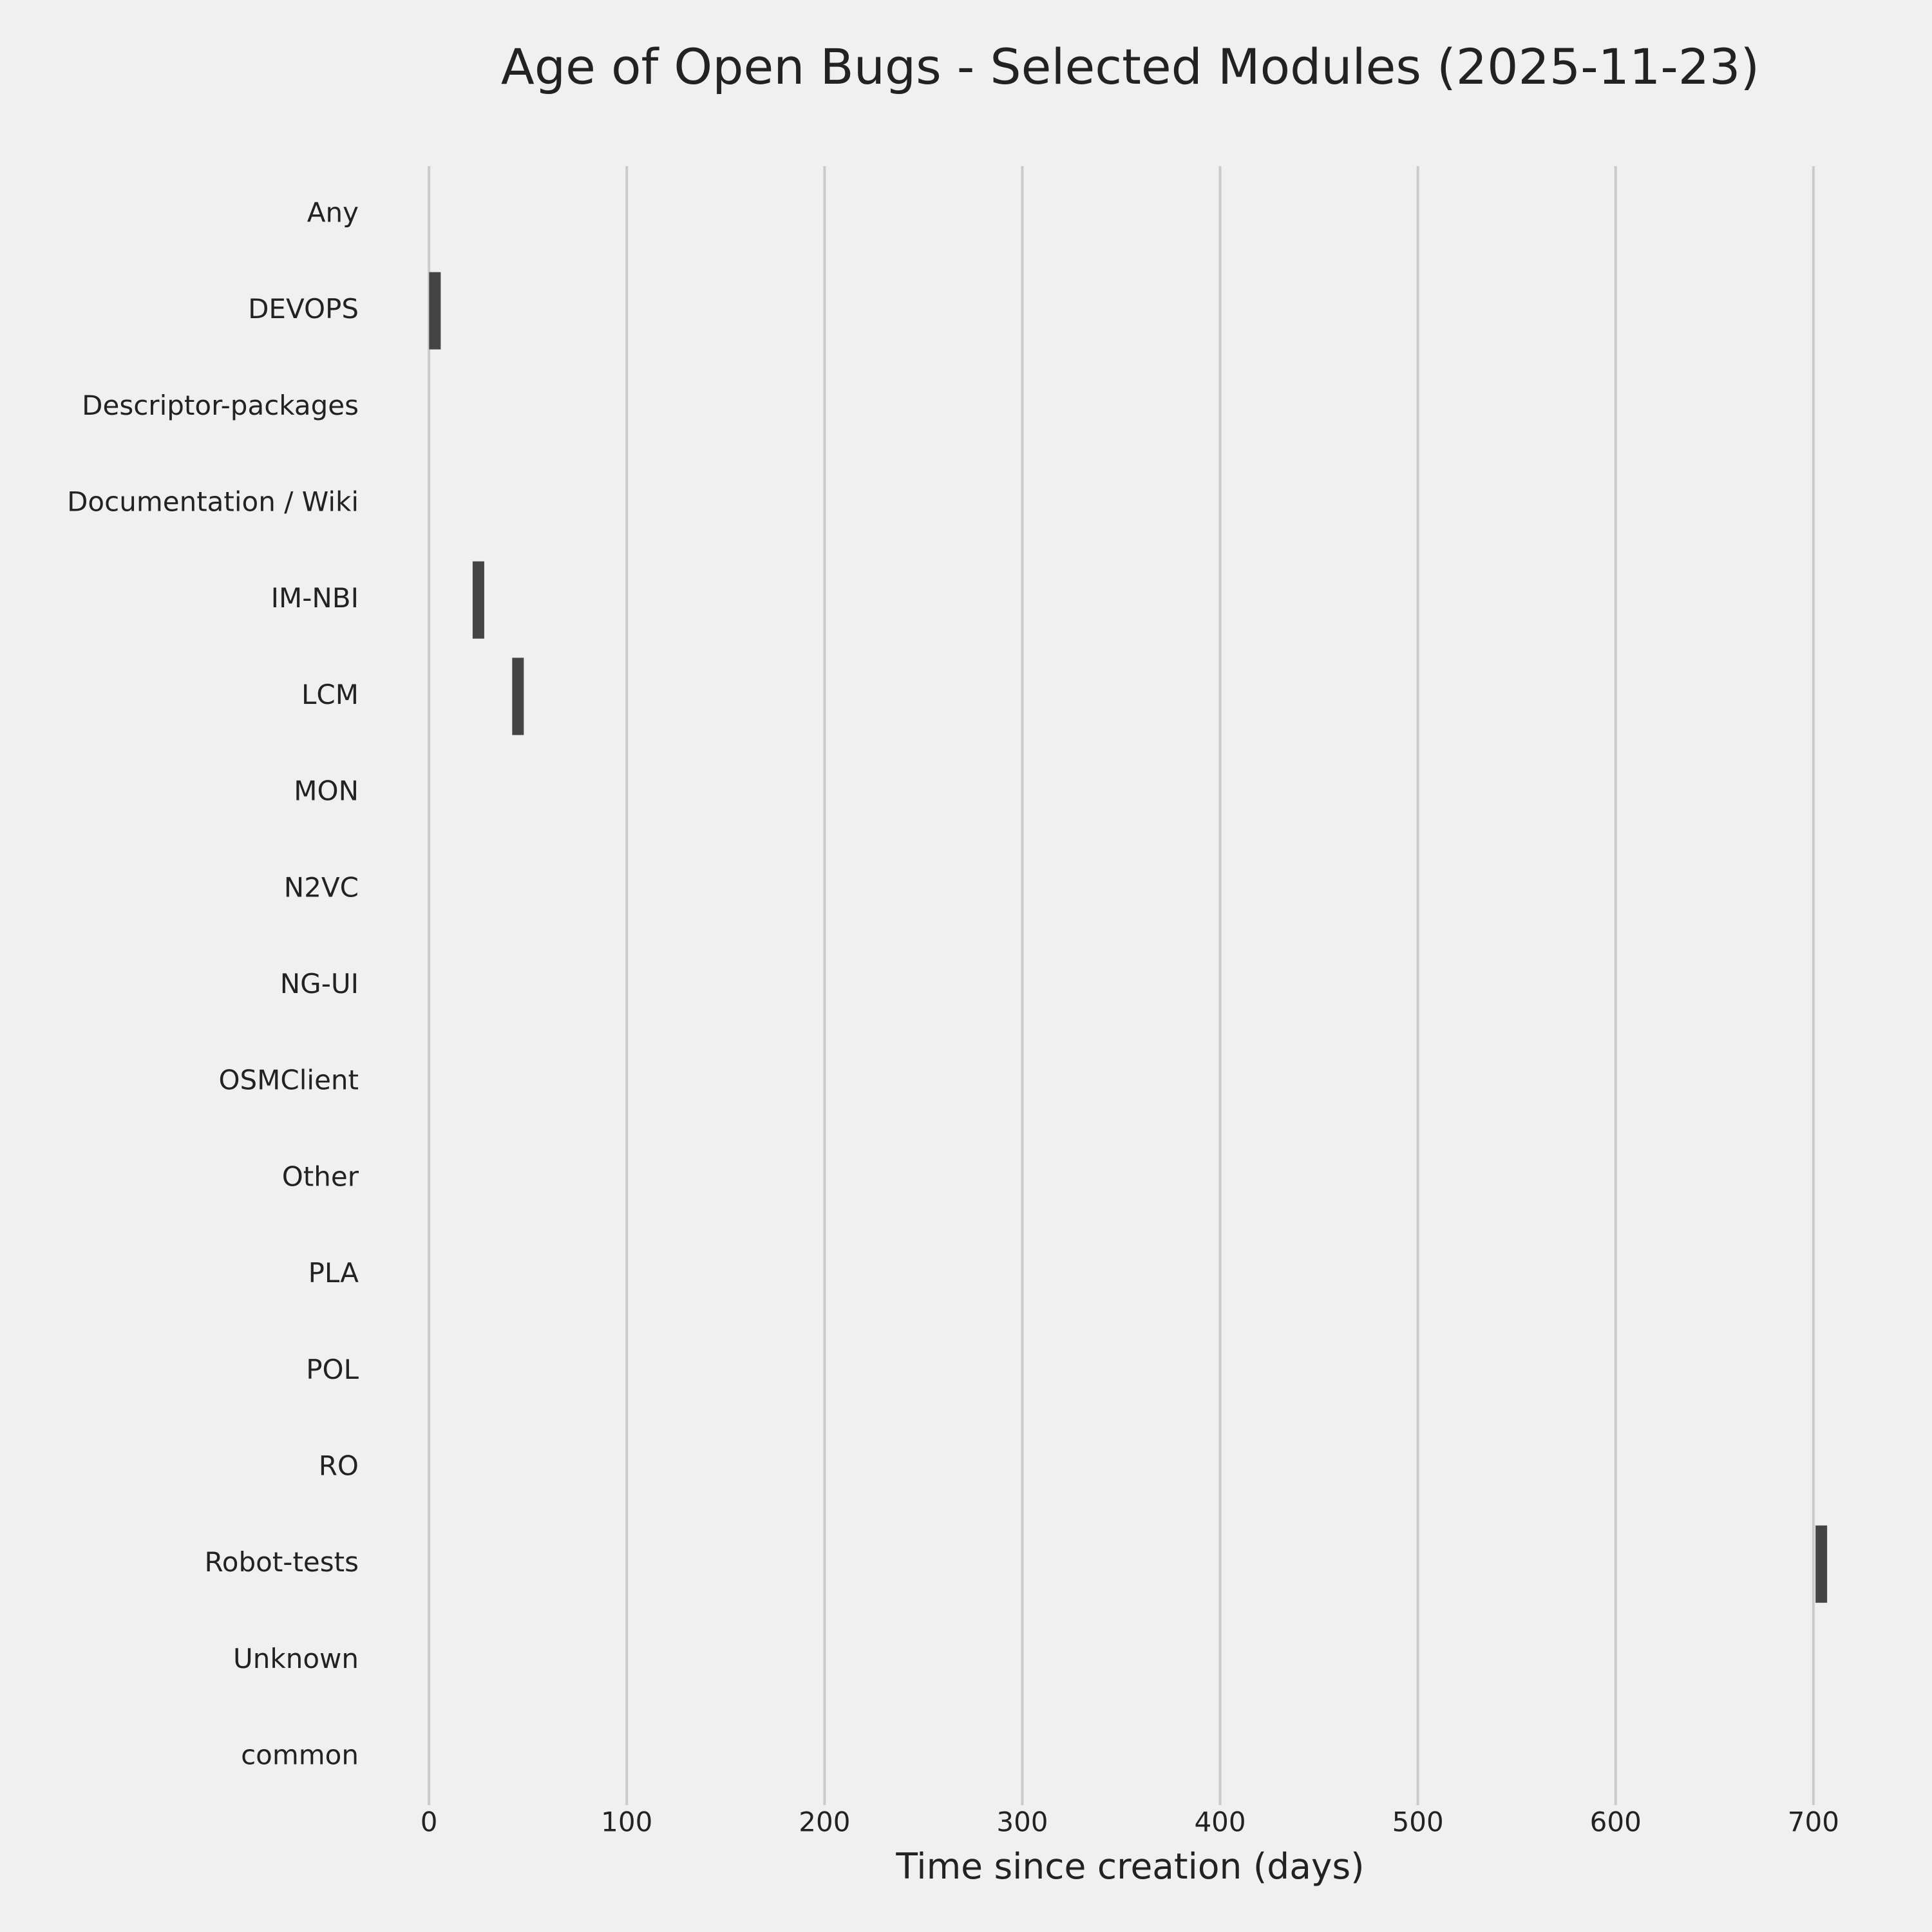 The image size is (1932, 1932). I want to click on x-tick-label: 400, so click(1220, 1822).